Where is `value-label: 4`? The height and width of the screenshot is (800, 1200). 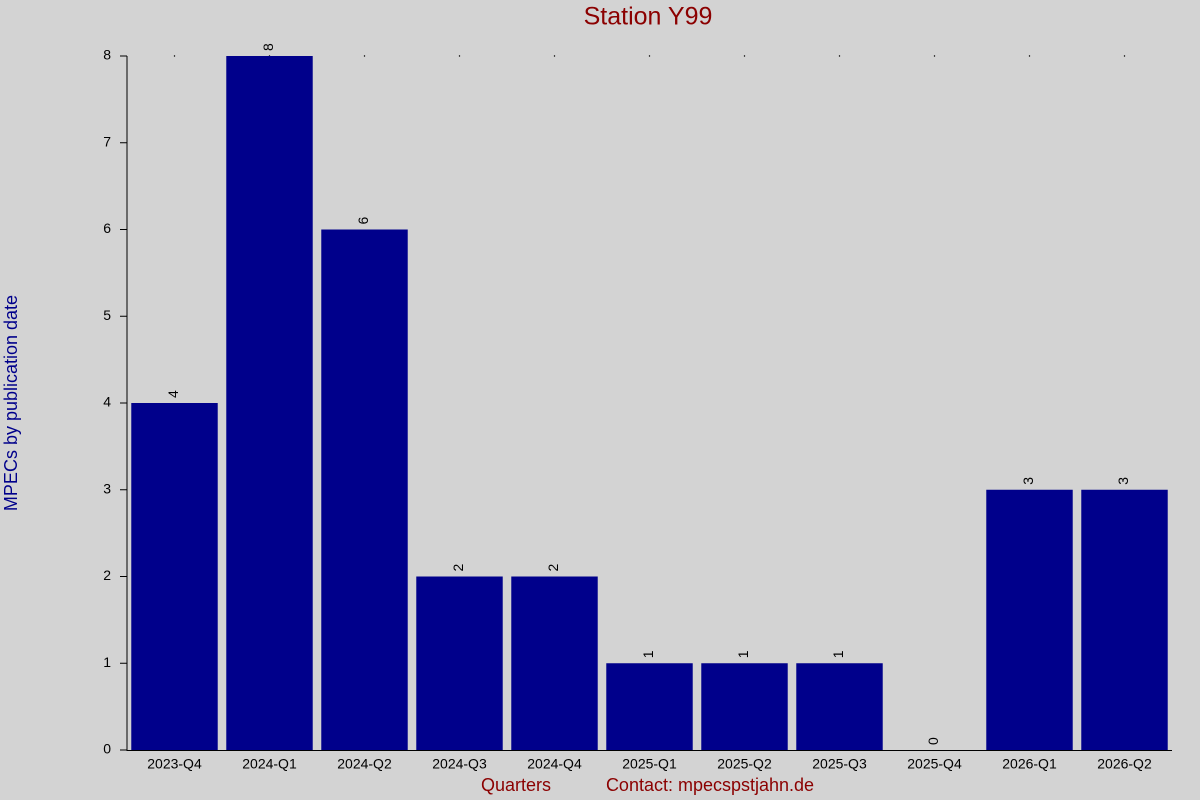
value-label: 4 is located at coordinates (173, 394).